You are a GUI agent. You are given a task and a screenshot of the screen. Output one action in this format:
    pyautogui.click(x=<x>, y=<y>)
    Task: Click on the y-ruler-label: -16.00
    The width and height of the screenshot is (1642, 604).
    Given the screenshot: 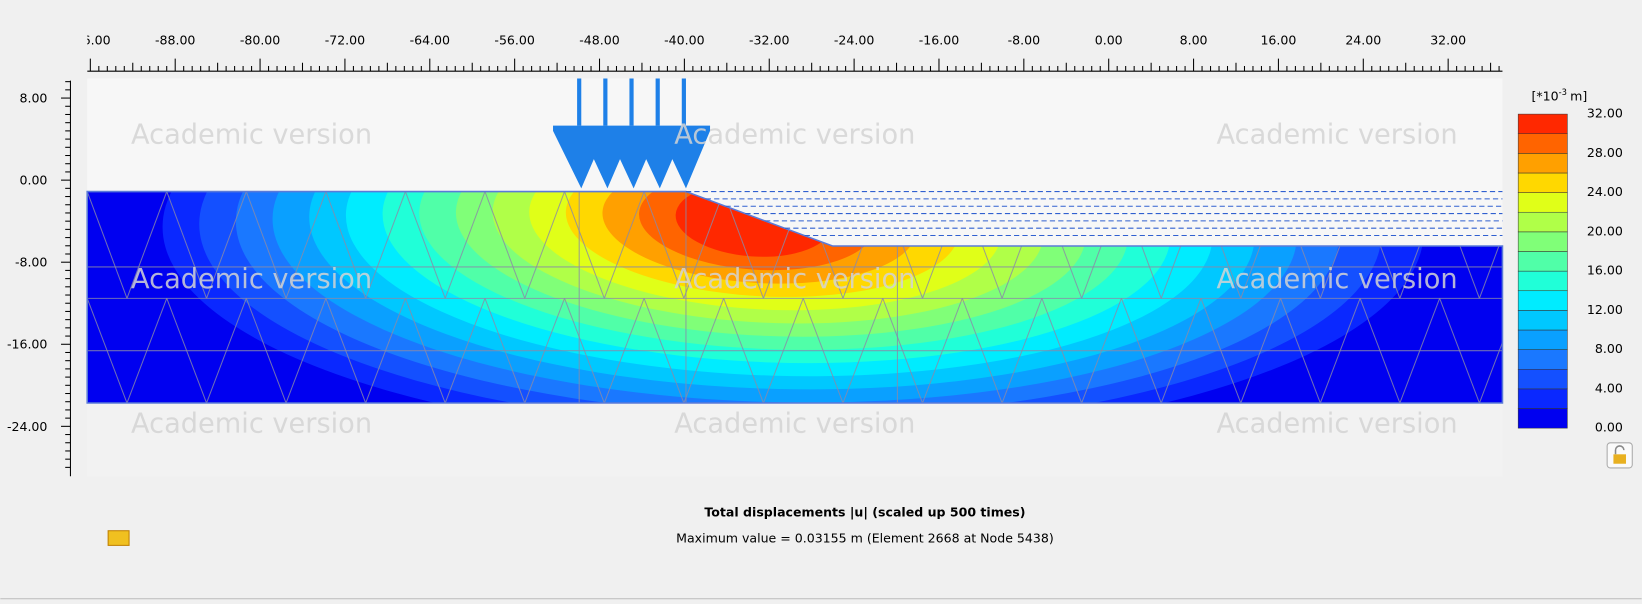 What is the action you would take?
    pyautogui.click(x=27, y=344)
    